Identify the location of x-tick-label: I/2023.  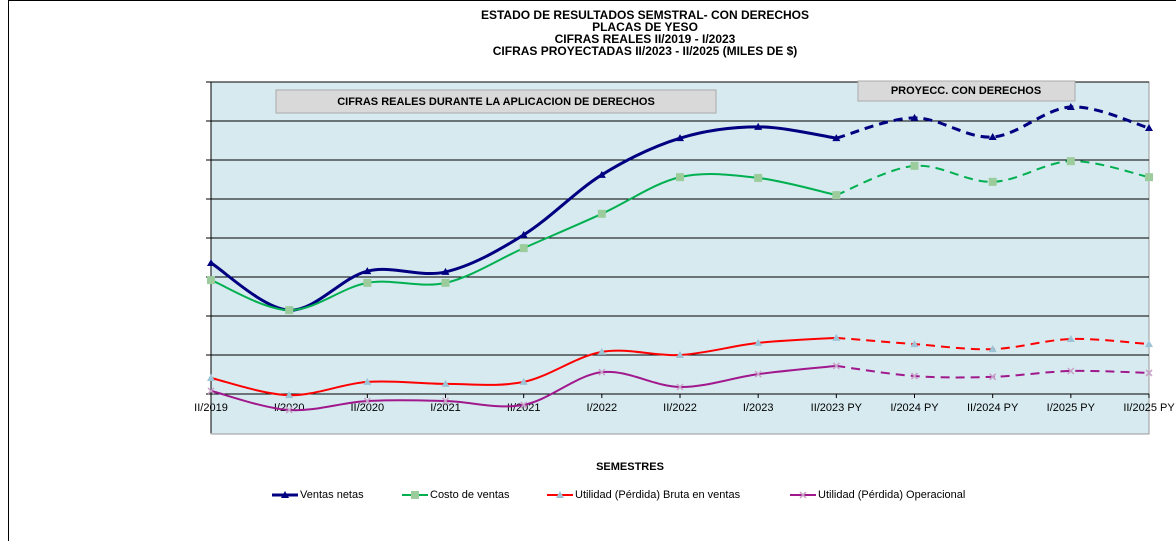
(758, 408).